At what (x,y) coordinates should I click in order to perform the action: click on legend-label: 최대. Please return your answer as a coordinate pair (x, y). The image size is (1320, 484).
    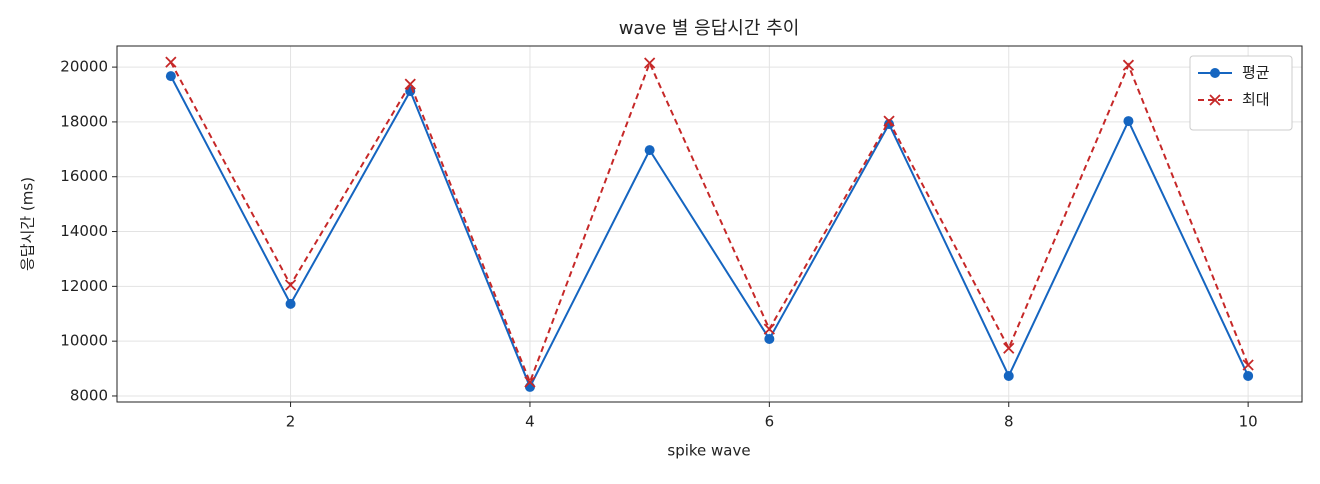
    Looking at the image, I should click on (1256, 100).